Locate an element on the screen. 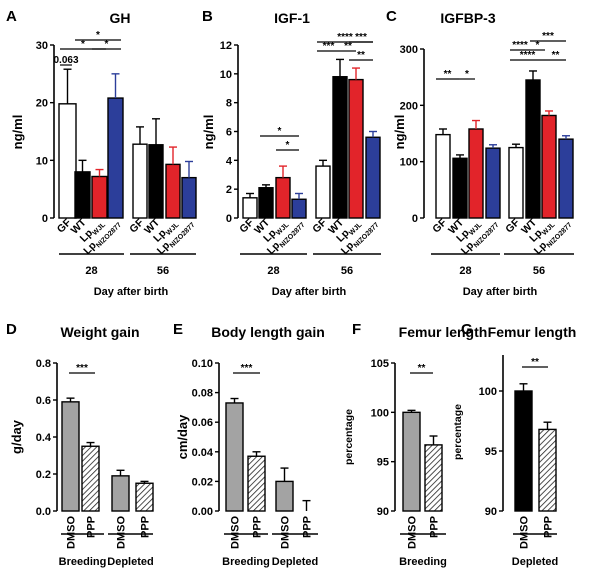  panel-title: Body length gain is located at coordinates (268, 332).